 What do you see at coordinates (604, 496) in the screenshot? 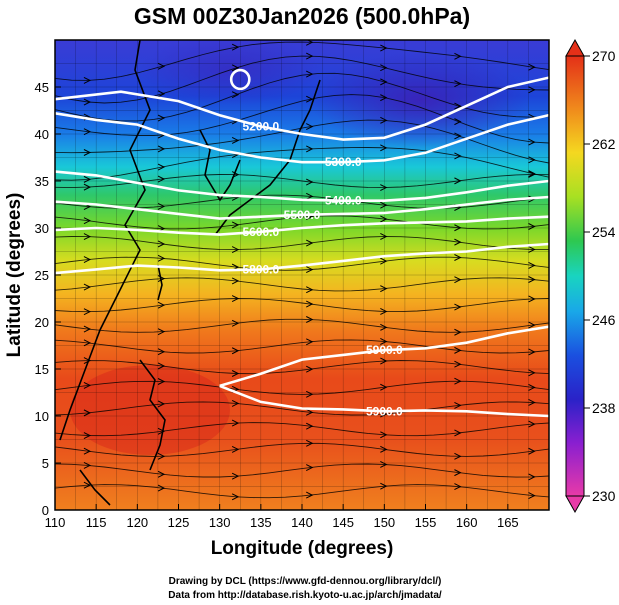
I see `colorbar-tick-label: 230` at bounding box center [604, 496].